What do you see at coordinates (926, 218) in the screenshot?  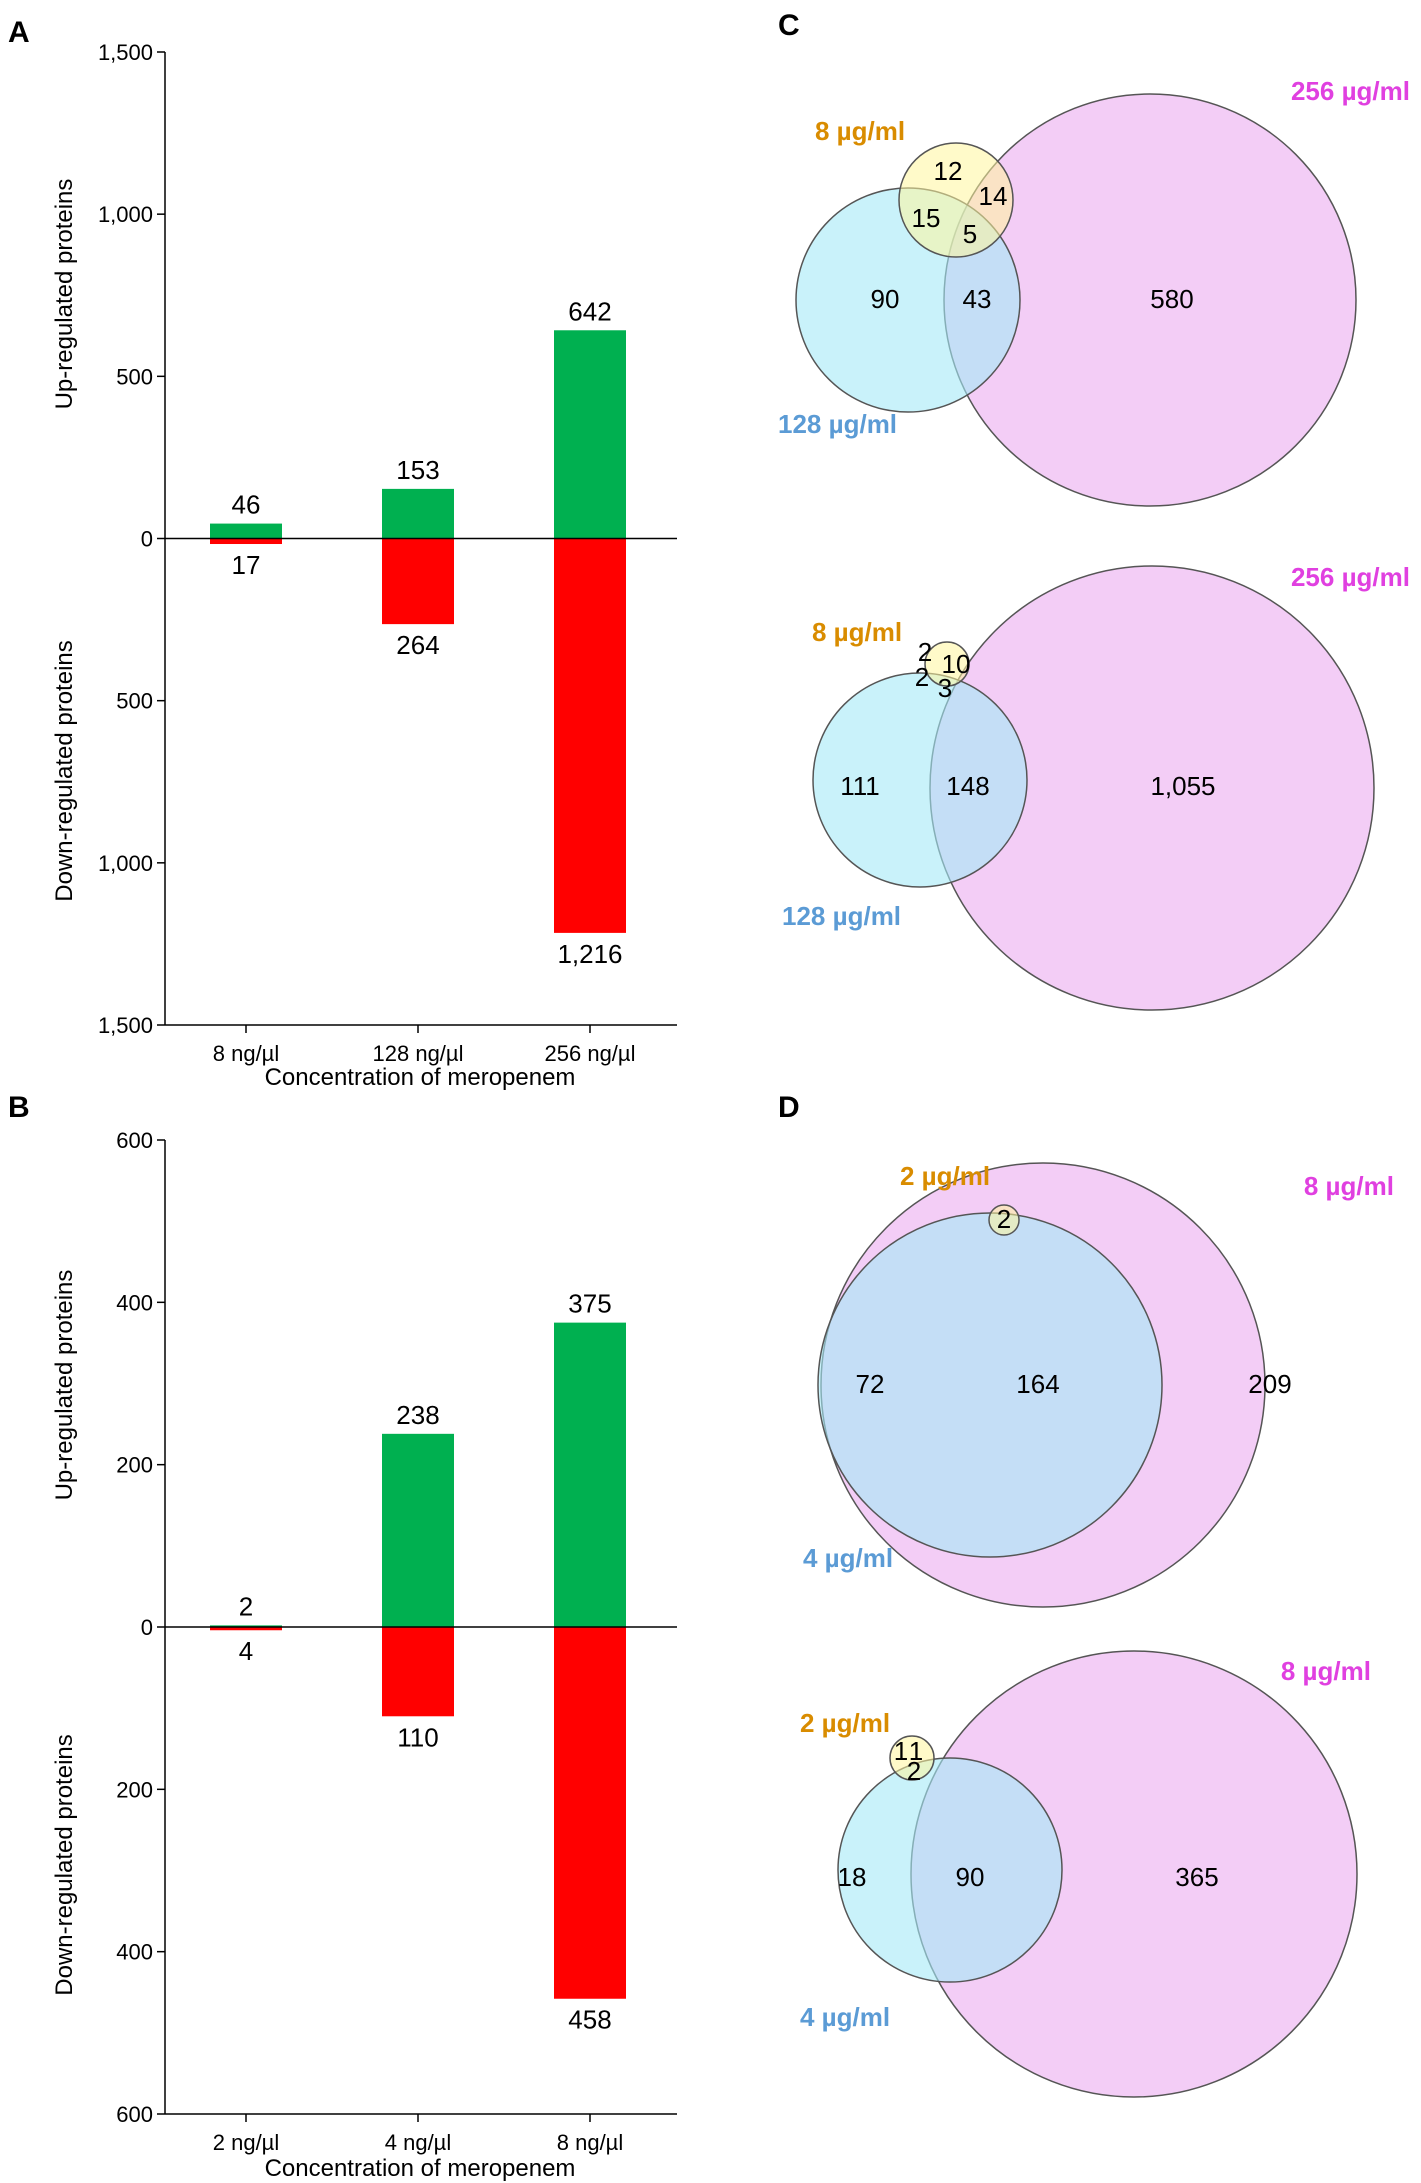 I see `region-small-mid: 15` at bounding box center [926, 218].